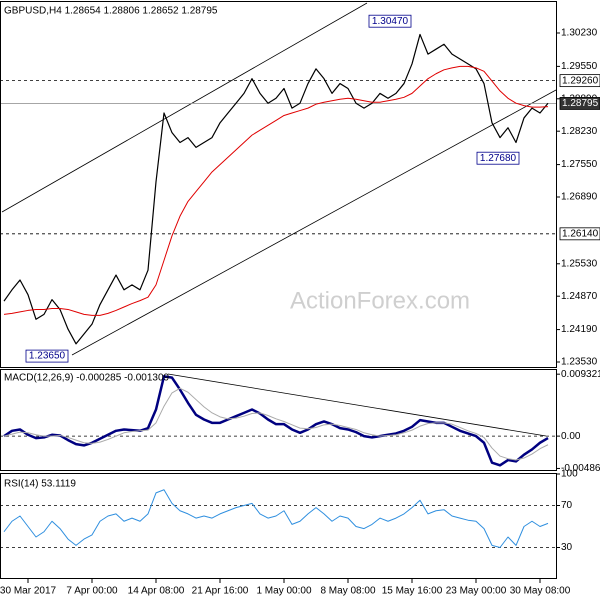 The width and height of the screenshot is (600, 600). What do you see at coordinates (40, 484) in the screenshot?
I see `rsi-title: RSI(14) 53.1119` at bounding box center [40, 484].